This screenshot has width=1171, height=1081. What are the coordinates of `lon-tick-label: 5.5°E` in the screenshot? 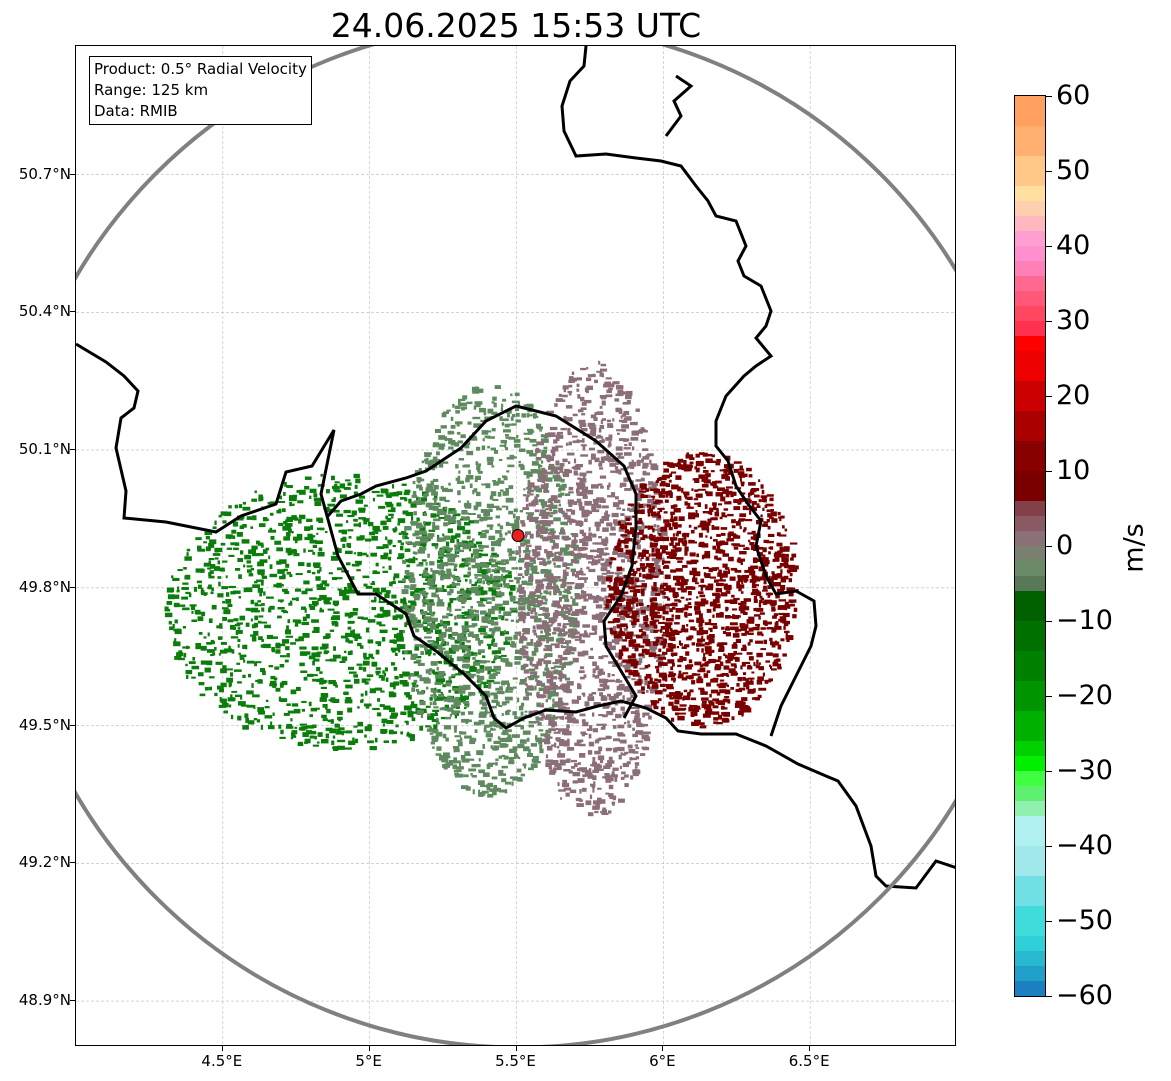 It's located at (515, 1061).